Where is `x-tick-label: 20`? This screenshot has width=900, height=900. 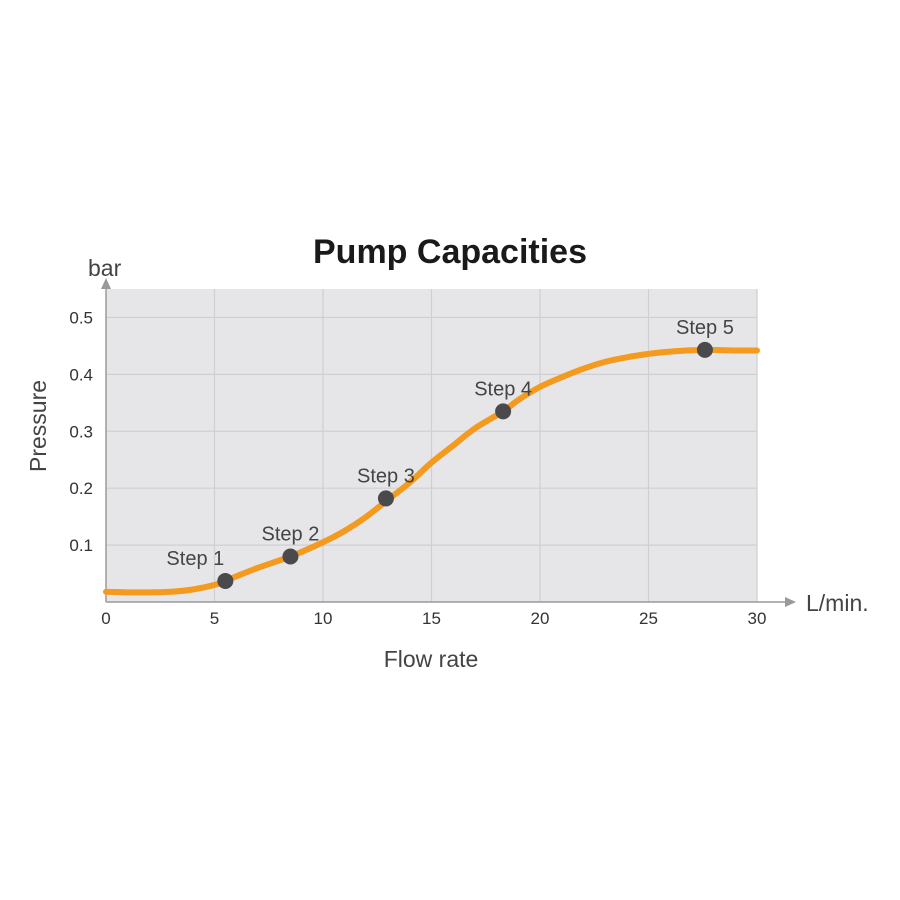 x-tick-label: 20 is located at coordinates (540, 618).